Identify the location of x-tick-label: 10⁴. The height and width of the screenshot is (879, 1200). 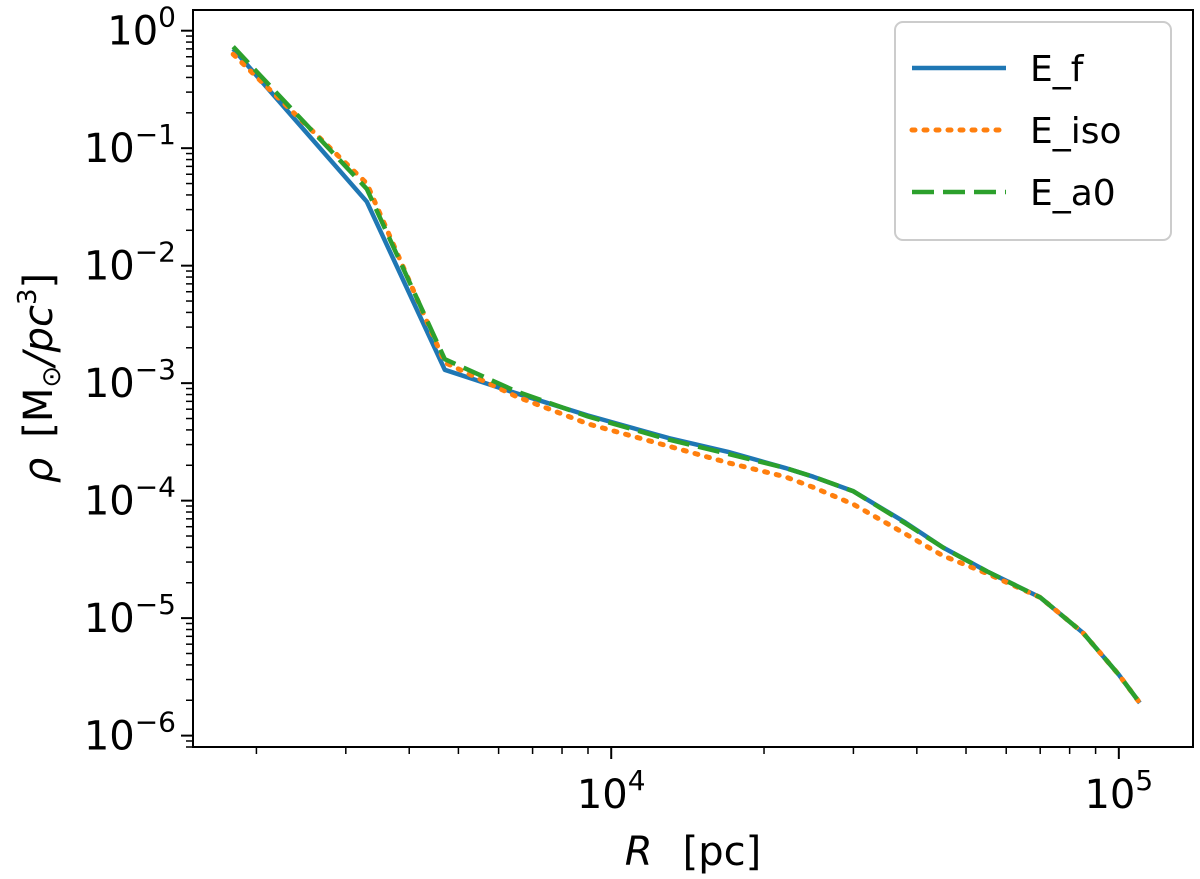
(611, 791).